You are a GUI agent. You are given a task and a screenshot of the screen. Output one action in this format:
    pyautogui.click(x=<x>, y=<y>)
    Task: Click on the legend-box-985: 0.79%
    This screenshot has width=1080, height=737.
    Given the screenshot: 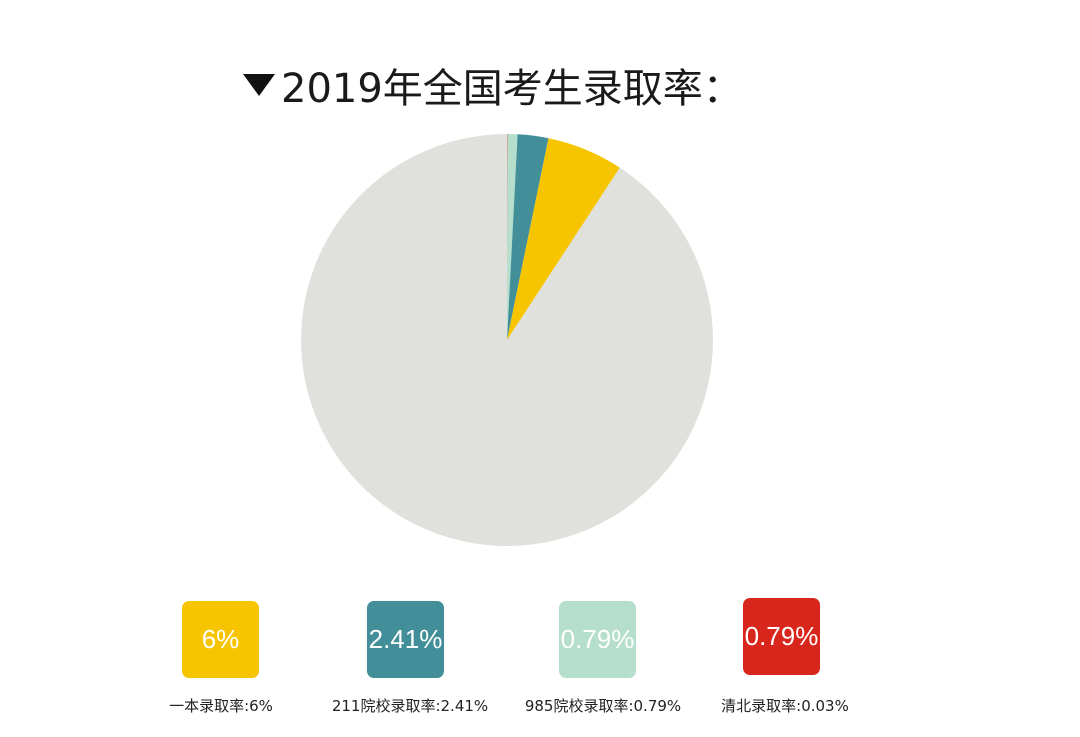 What is the action you would take?
    pyautogui.click(x=597, y=639)
    